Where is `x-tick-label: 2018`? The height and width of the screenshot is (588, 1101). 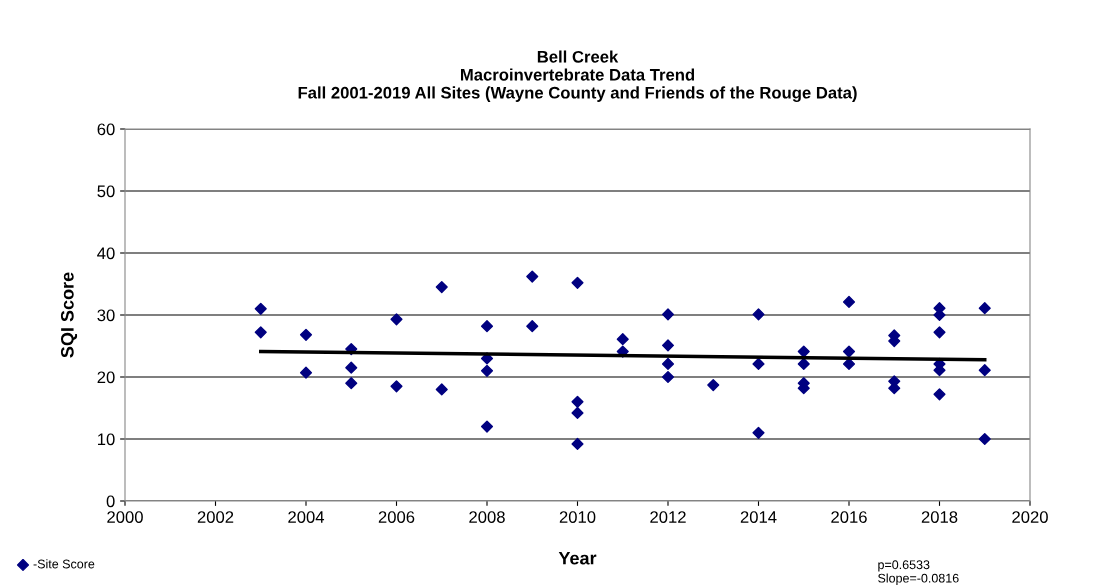 x-tick-label: 2018 is located at coordinates (939, 517).